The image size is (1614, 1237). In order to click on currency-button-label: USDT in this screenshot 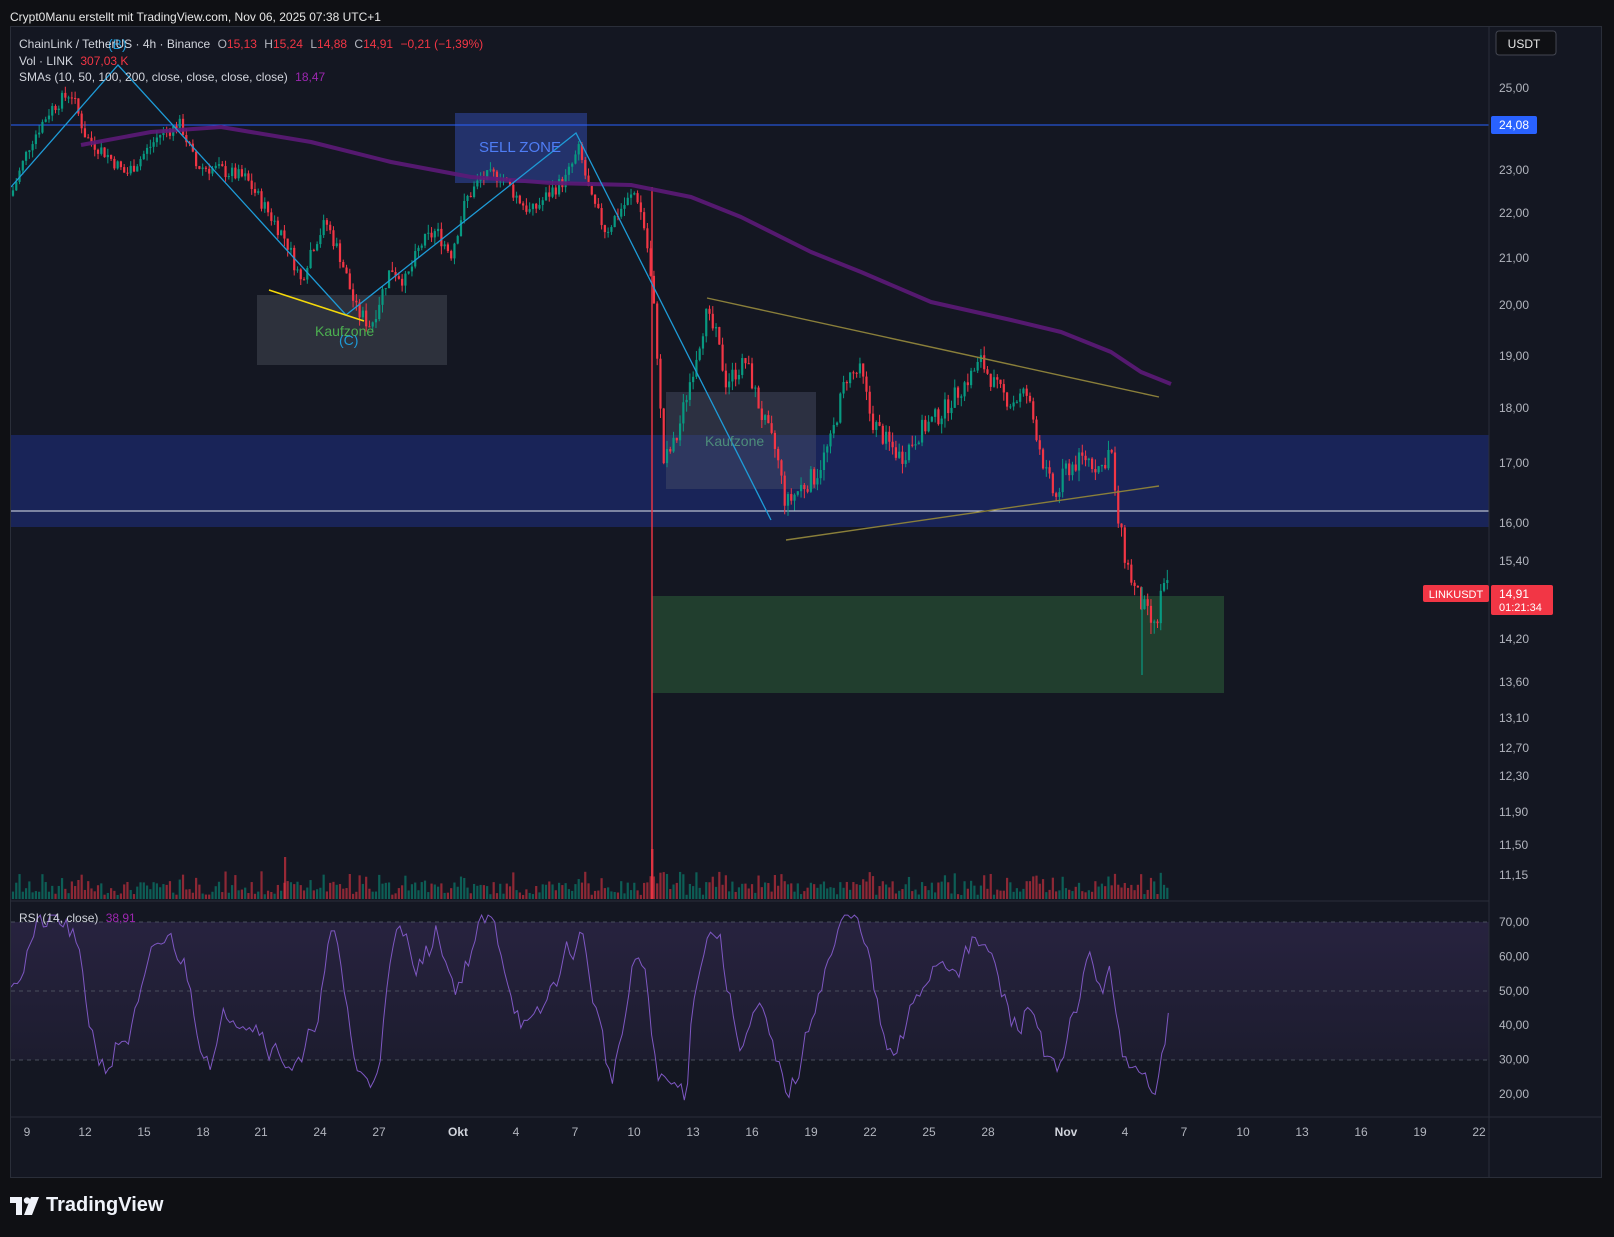, I will do `click(1524, 44)`.